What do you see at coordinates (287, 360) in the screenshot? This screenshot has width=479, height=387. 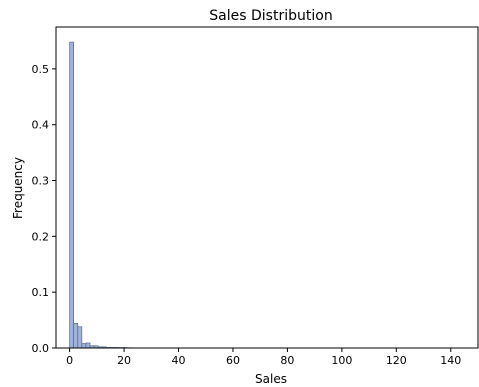 I see `x-tick-label: 80` at bounding box center [287, 360].